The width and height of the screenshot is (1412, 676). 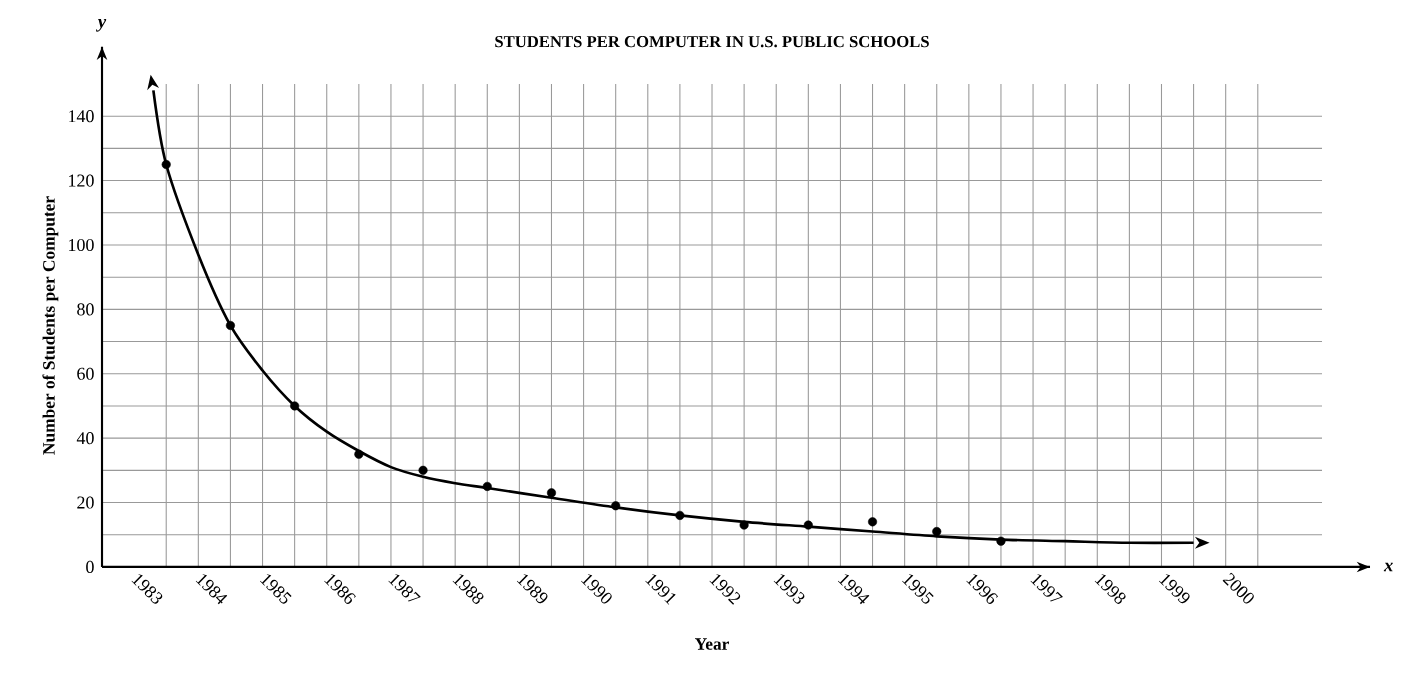 I want to click on text: y, so click(x=101, y=25).